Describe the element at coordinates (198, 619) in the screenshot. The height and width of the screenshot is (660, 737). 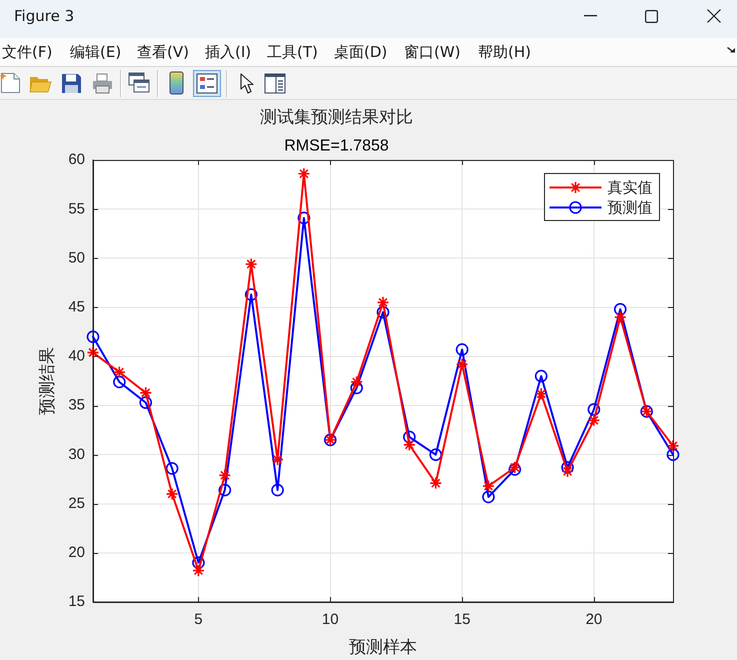
I see `x-tick-label: 5` at that location.